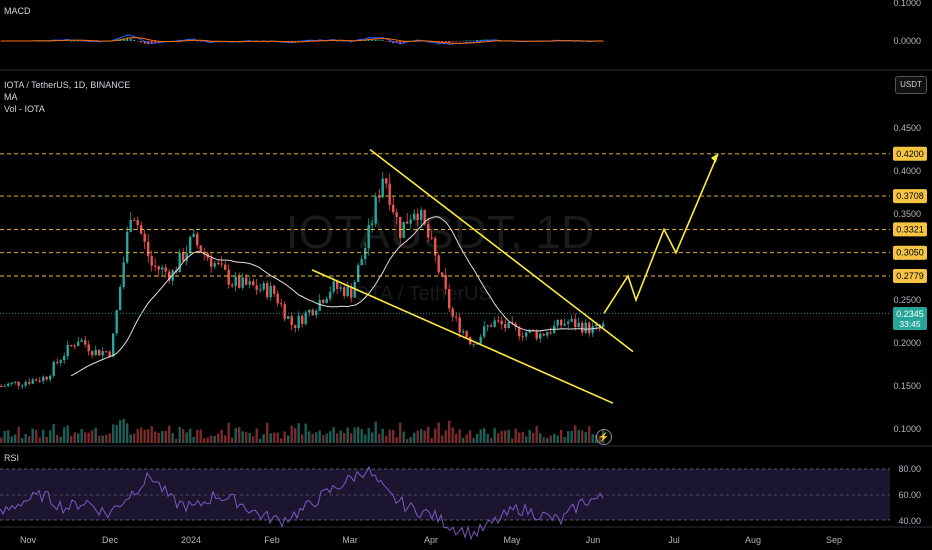 Image resolution: width=932 pixels, height=550 pixels. Describe the element at coordinates (910, 252) in the screenshot. I see `level-tag-bg` at that location.